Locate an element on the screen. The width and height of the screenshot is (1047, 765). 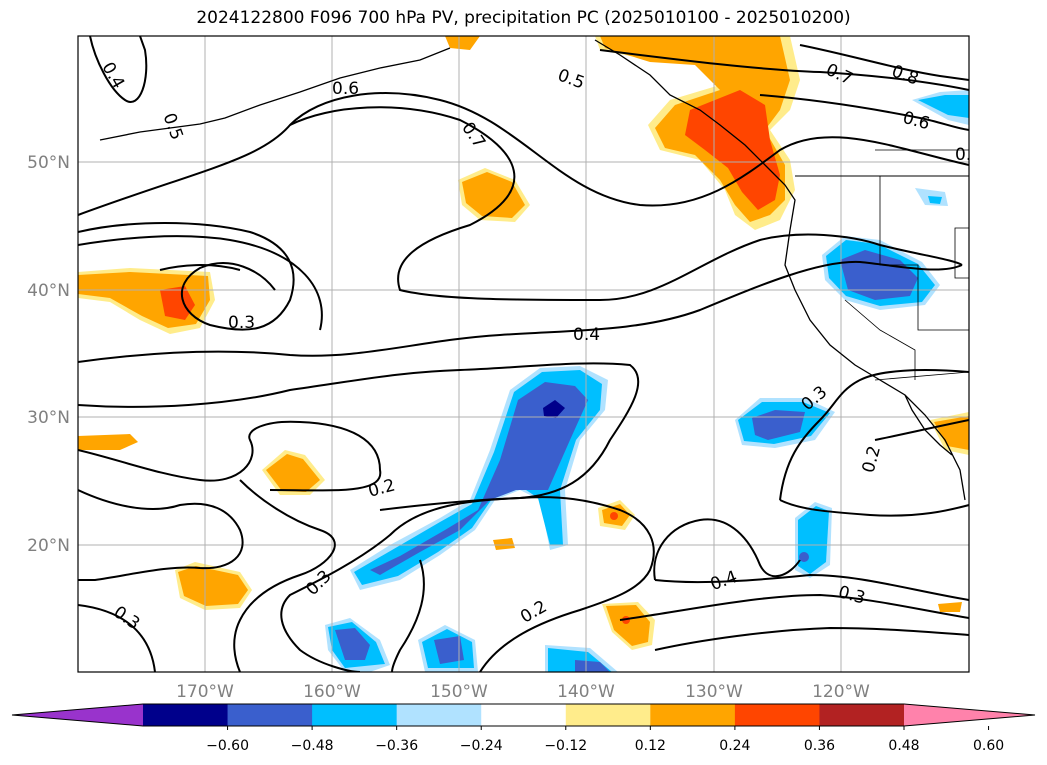
colorbar-tick-label: −0.60 is located at coordinates (227, 746).